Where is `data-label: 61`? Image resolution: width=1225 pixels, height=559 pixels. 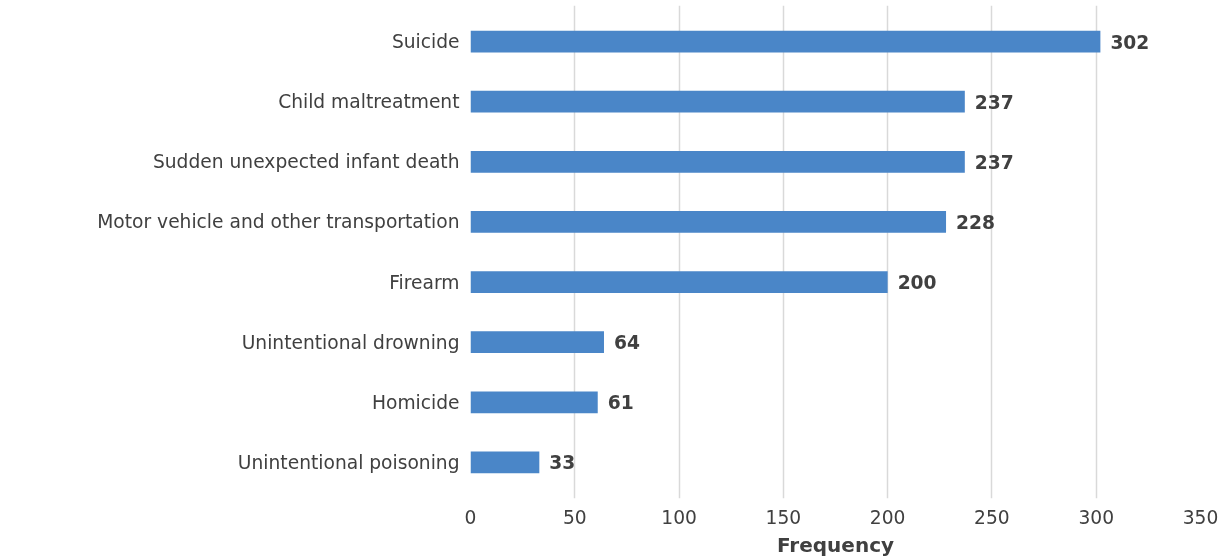 data-label: 61 is located at coordinates (620, 403).